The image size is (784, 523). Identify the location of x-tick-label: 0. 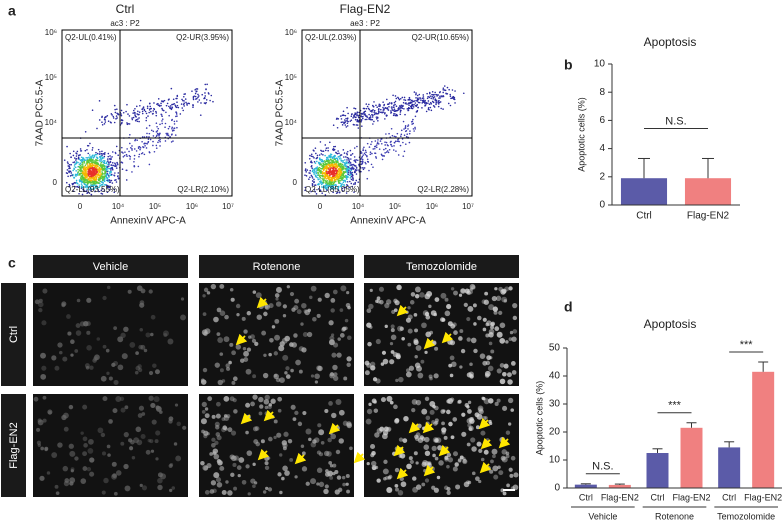
(320, 206).